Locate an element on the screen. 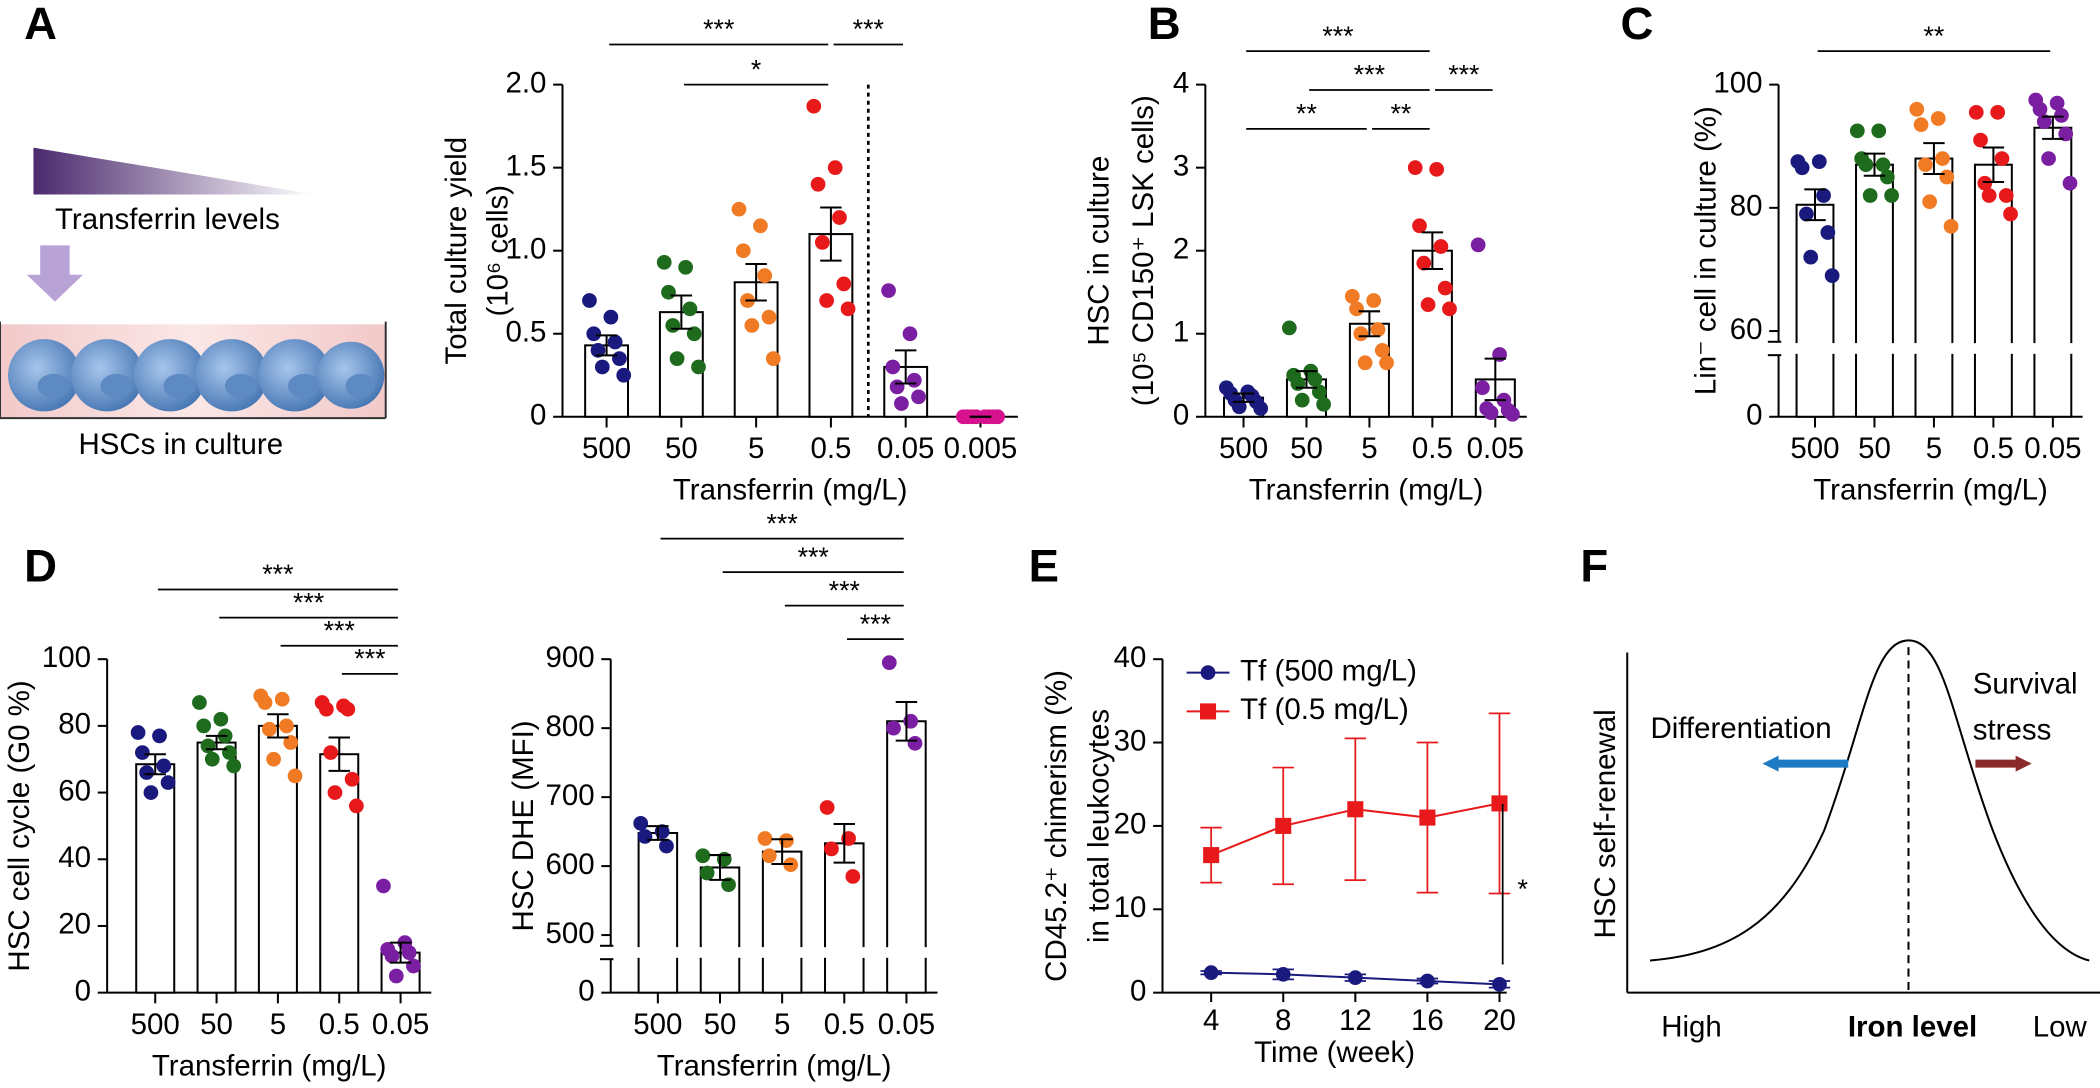 The width and height of the screenshot is (2100, 1088). gradient-label: Transferrin levels is located at coordinates (167, 219).